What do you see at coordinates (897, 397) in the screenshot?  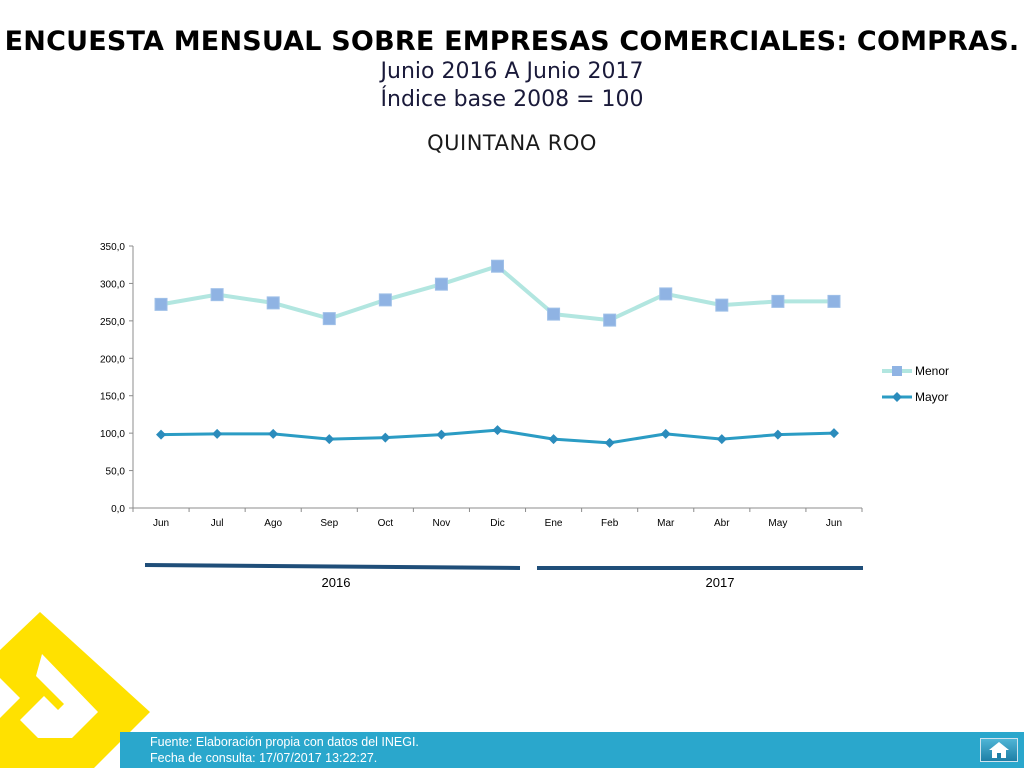 I see `legend-marker-mayor` at bounding box center [897, 397].